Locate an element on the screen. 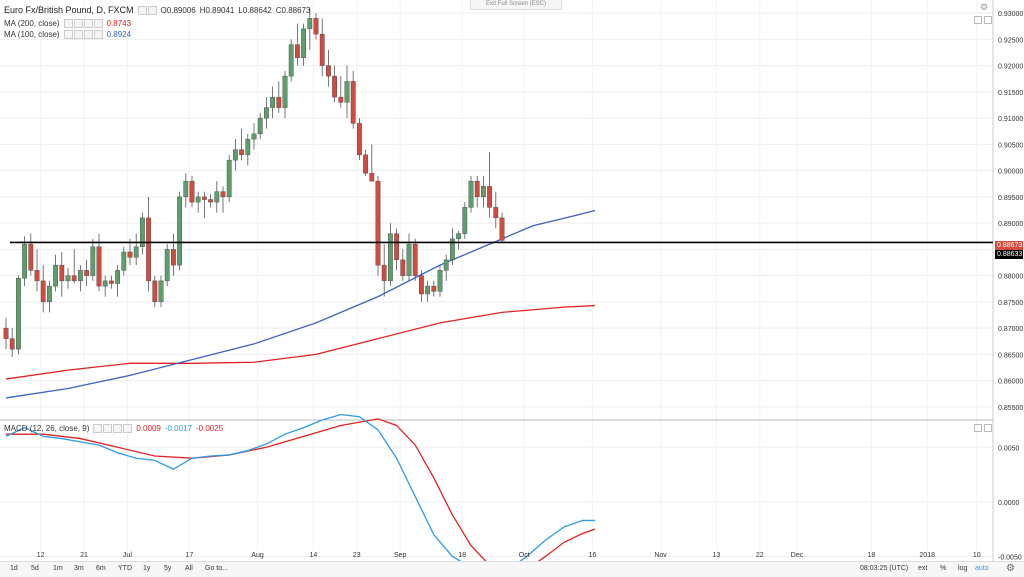 Image resolution: width=1024 pixels, height=577 pixels. price-tick-label: 0.91500 is located at coordinates (1010, 93).